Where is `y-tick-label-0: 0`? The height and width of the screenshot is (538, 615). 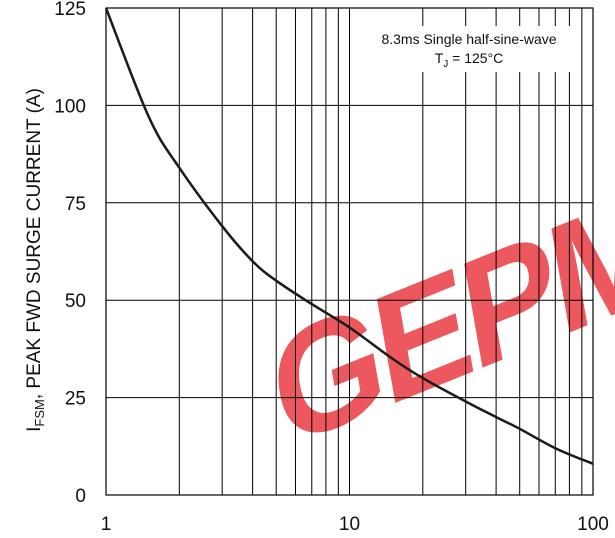 y-tick-label-0: 0 is located at coordinates (80, 496).